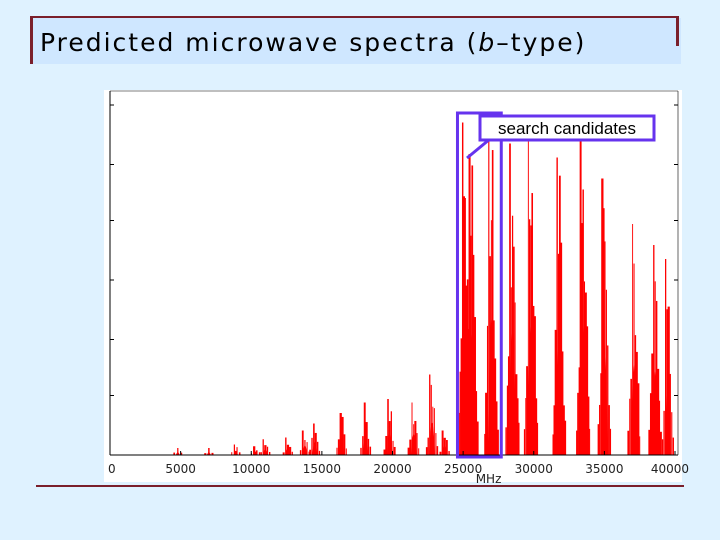  I want to click on title-band, so click(355, 41).